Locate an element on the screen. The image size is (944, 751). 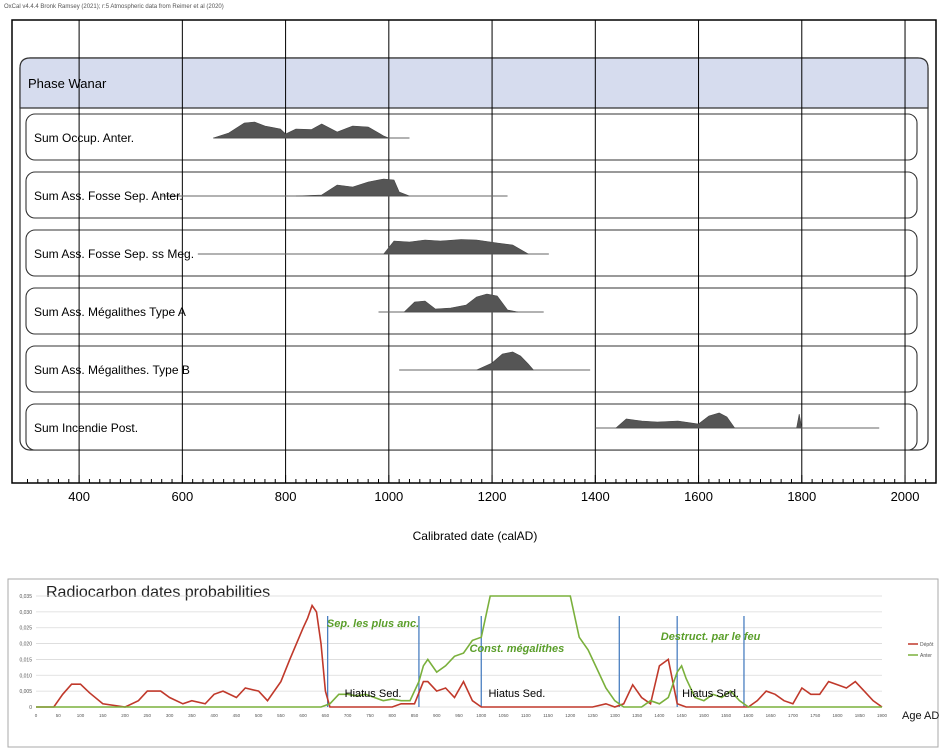
period-annotation: Sep. les plus anc. is located at coordinates (373, 624).